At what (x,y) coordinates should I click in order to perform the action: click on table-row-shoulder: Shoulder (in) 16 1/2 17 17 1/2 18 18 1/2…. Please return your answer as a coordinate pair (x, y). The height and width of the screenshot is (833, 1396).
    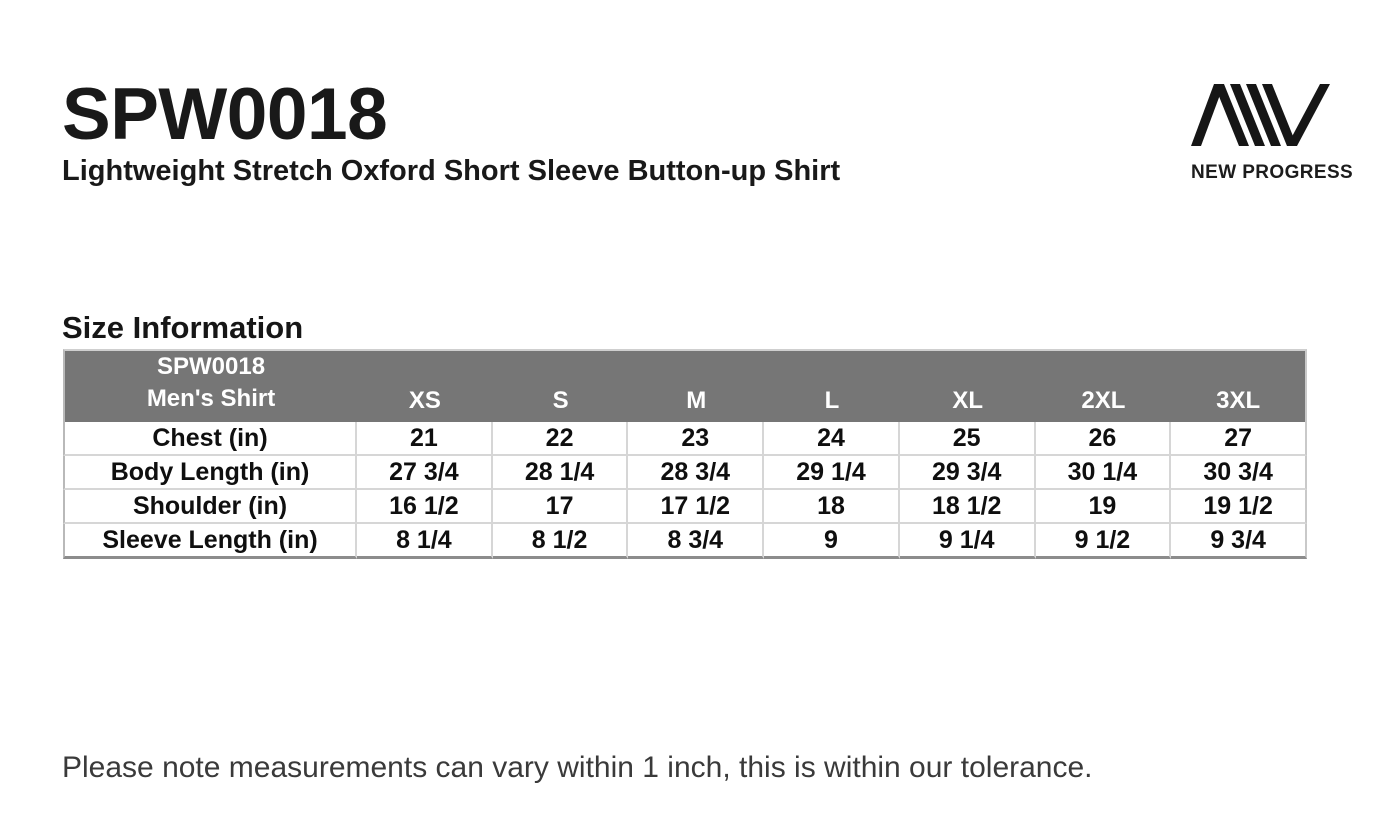
    Looking at the image, I should click on (685, 507).